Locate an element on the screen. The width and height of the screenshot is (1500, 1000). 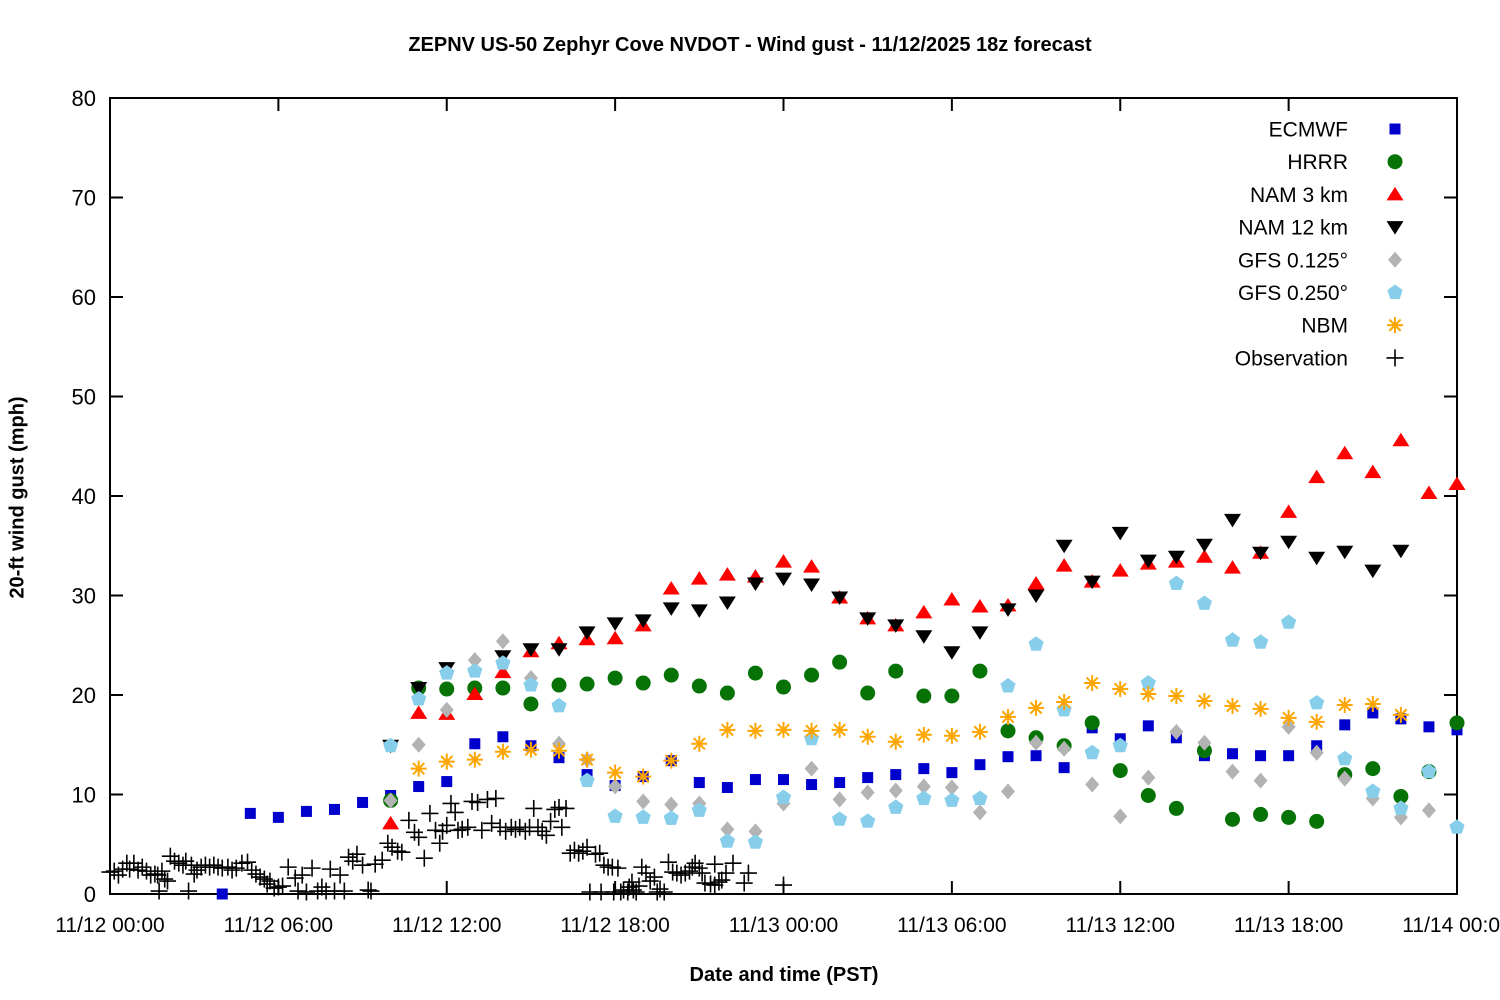
y-tick-label: 50 is located at coordinates (84, 397).